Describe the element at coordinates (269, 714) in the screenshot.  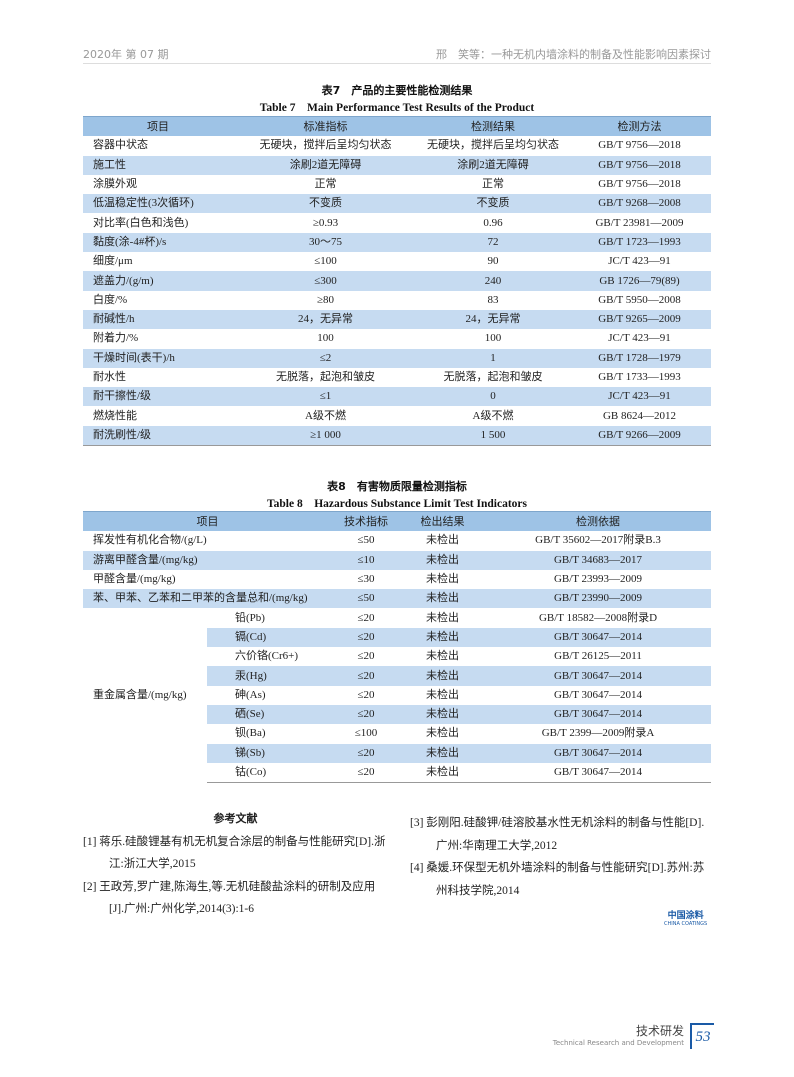
I see `table-cell: 硒(Se)` at that location.